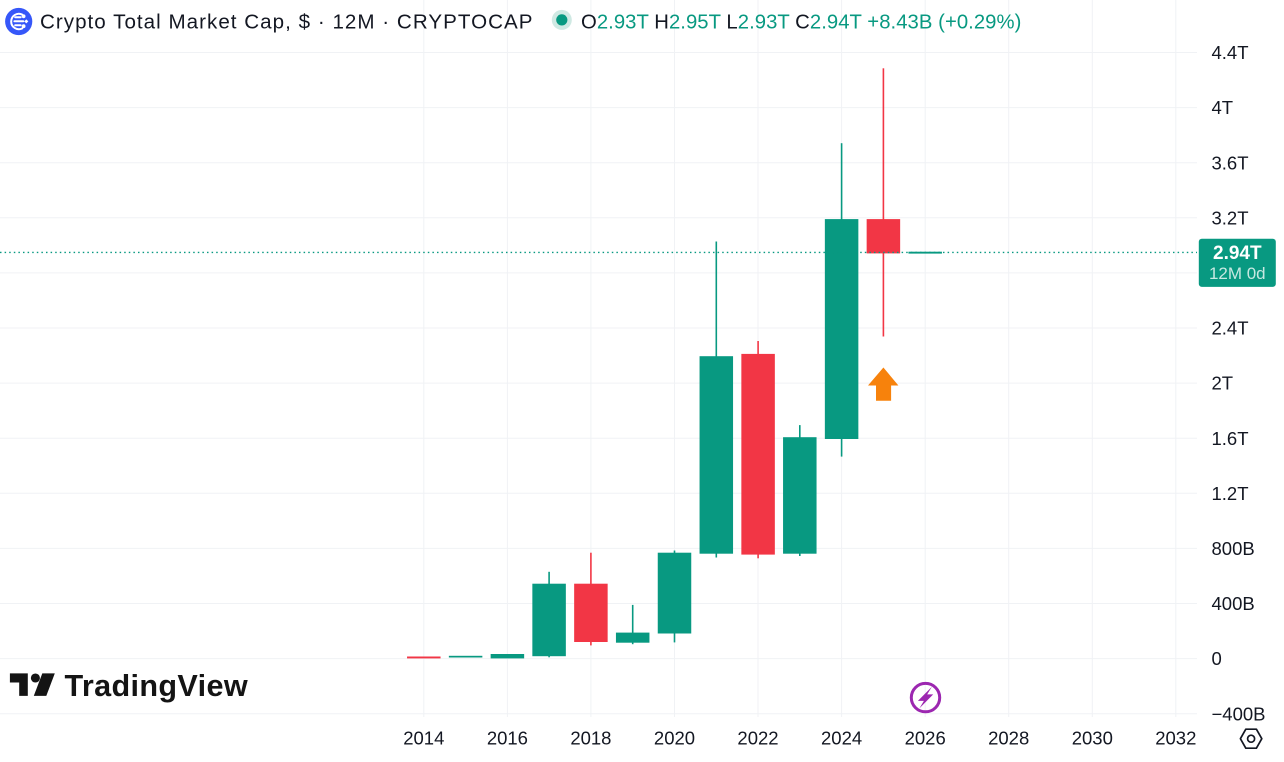 The image size is (1284, 762). What do you see at coordinates (1230, 328) in the screenshot?
I see `svg-text: 2.4T` at bounding box center [1230, 328].